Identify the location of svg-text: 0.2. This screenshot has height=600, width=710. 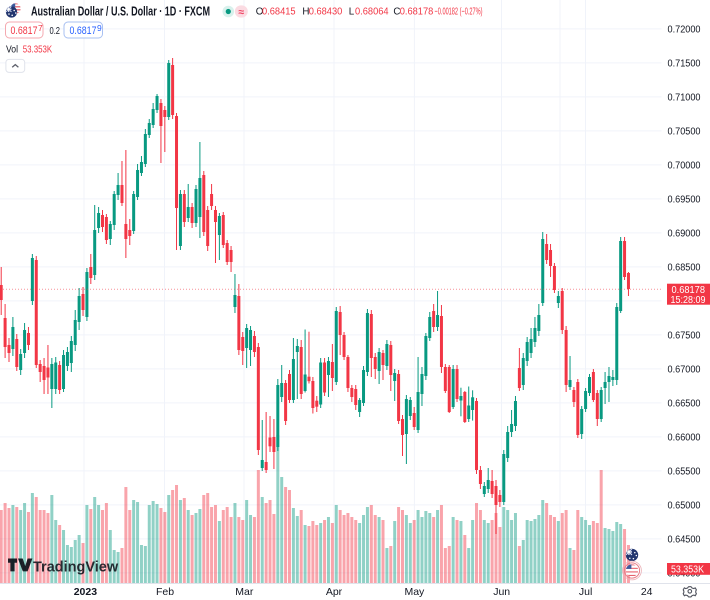
(55, 31).